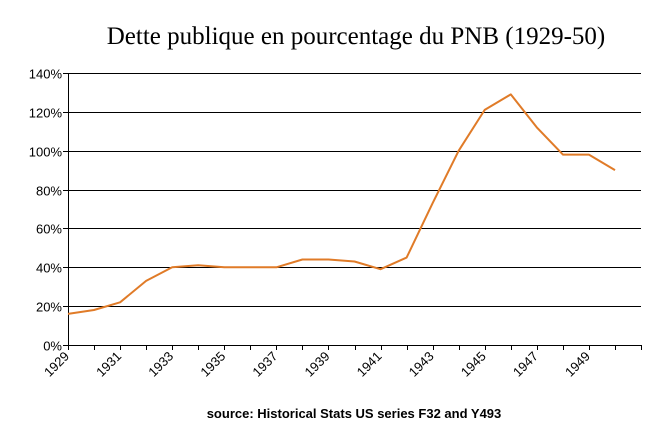 This screenshot has height=440, width=651. Describe the element at coordinates (264, 364) in the screenshot. I see `x-tick-label-4: 1937` at that location.